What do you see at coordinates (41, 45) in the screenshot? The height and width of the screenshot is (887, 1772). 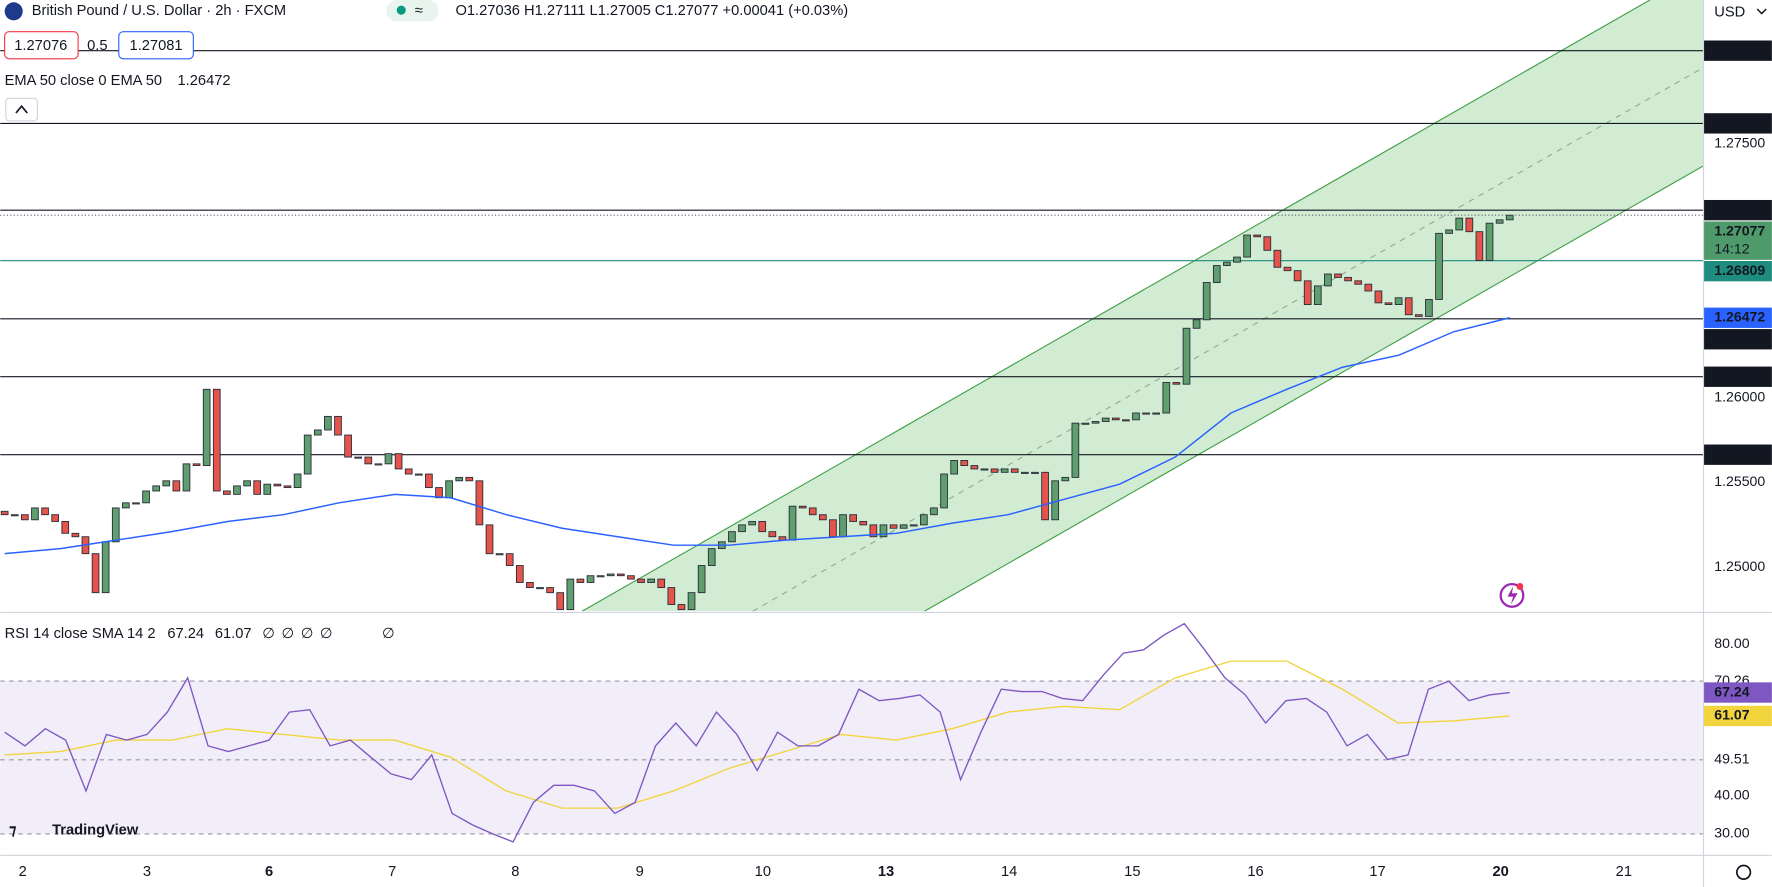 I see `sell-button` at bounding box center [41, 45].